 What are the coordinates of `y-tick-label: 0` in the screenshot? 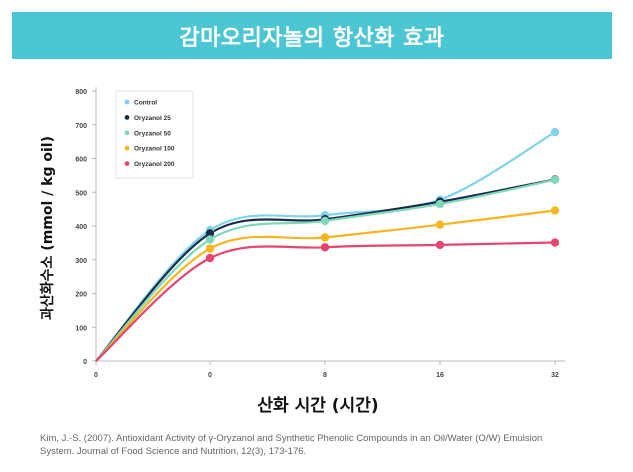 It's located at (85, 362).